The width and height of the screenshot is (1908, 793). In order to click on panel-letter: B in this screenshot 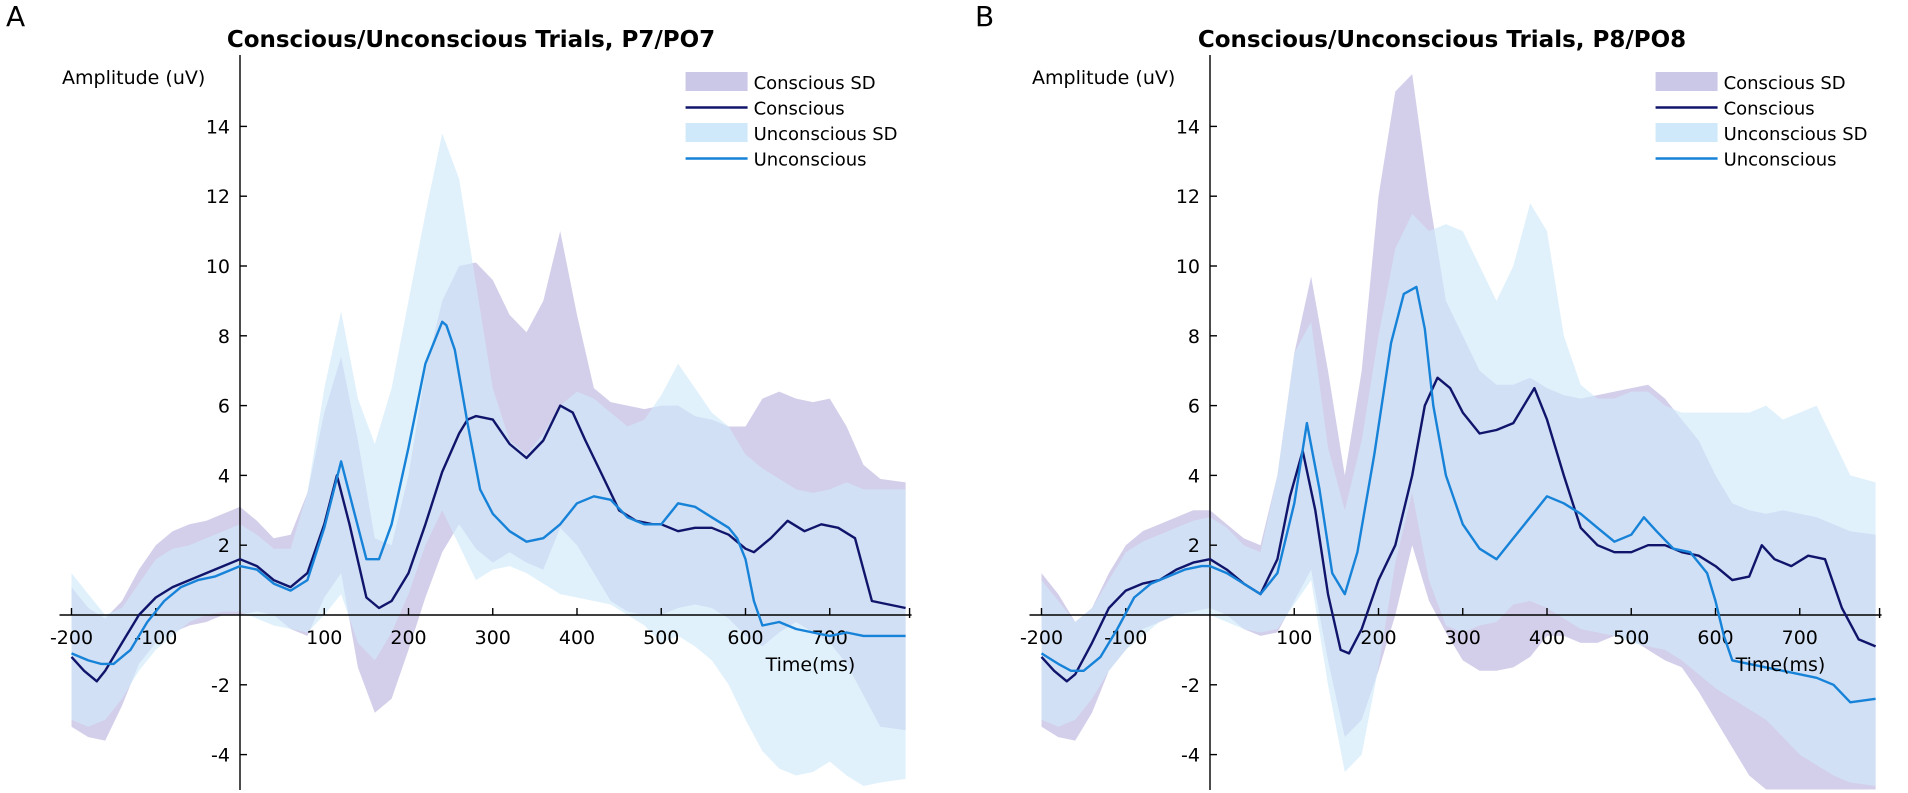, I will do `click(984, 16)`.